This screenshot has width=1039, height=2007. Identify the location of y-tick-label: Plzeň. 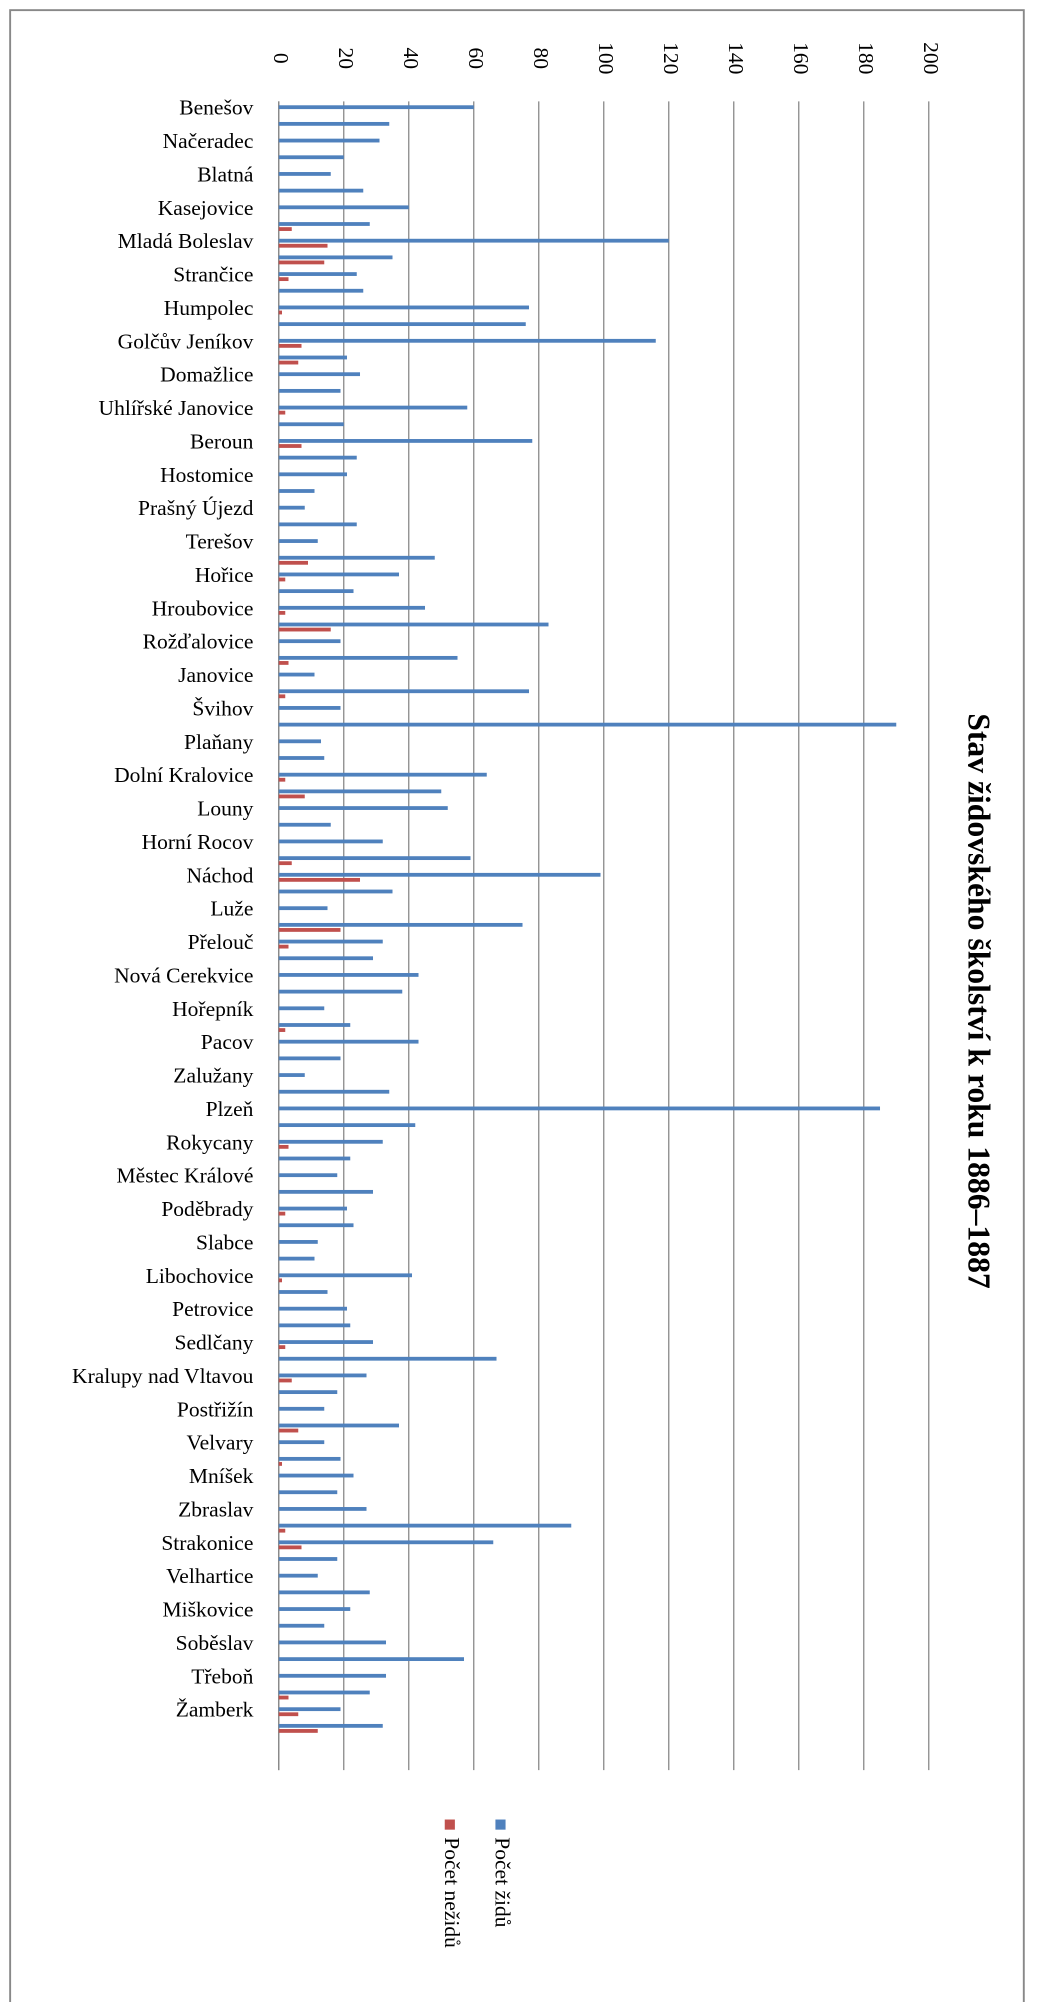
(230, 1109).